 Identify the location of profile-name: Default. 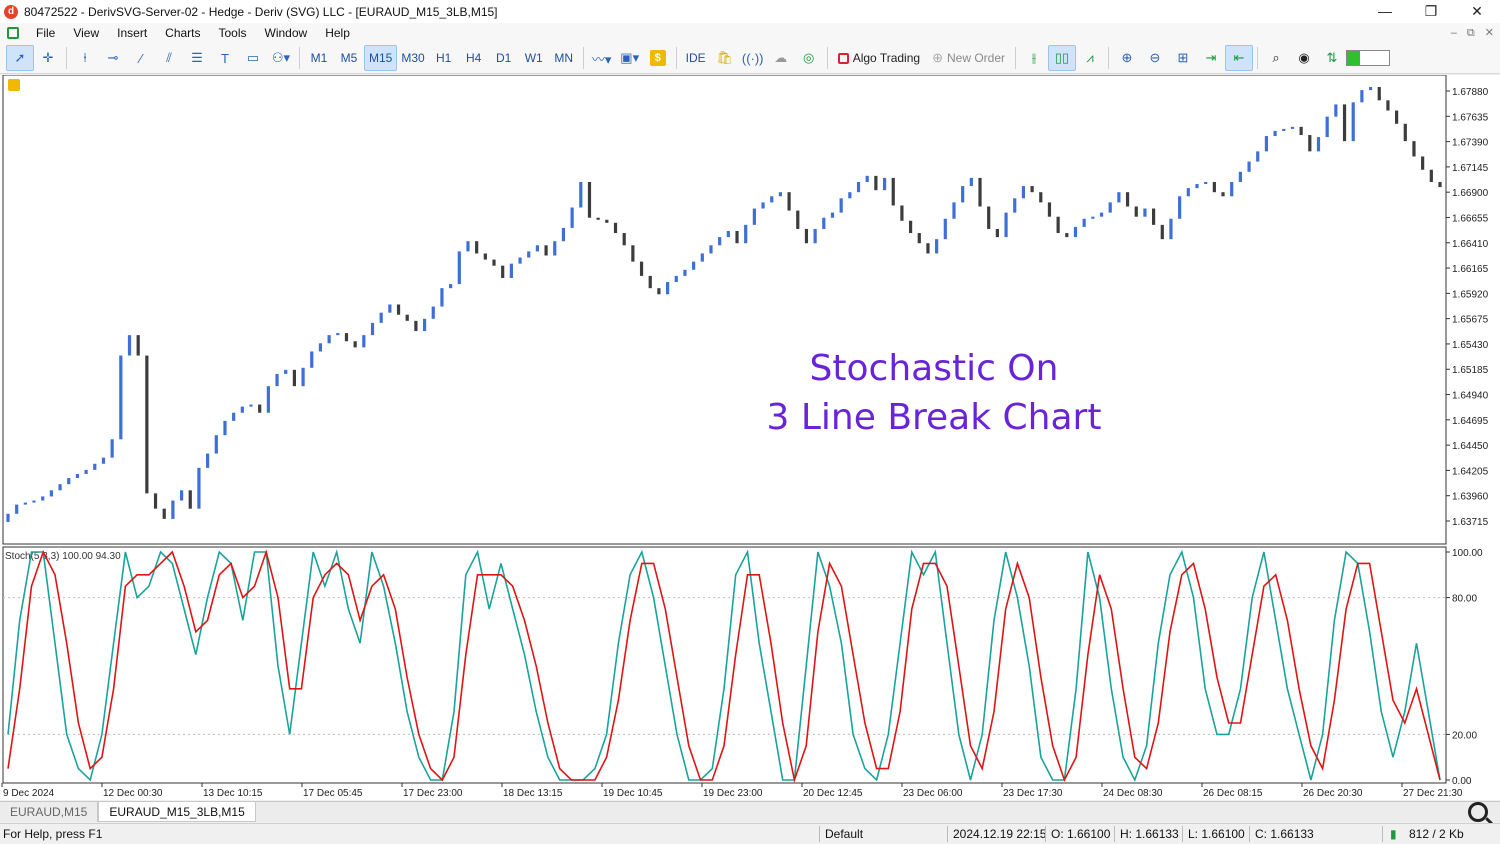
(844, 834).